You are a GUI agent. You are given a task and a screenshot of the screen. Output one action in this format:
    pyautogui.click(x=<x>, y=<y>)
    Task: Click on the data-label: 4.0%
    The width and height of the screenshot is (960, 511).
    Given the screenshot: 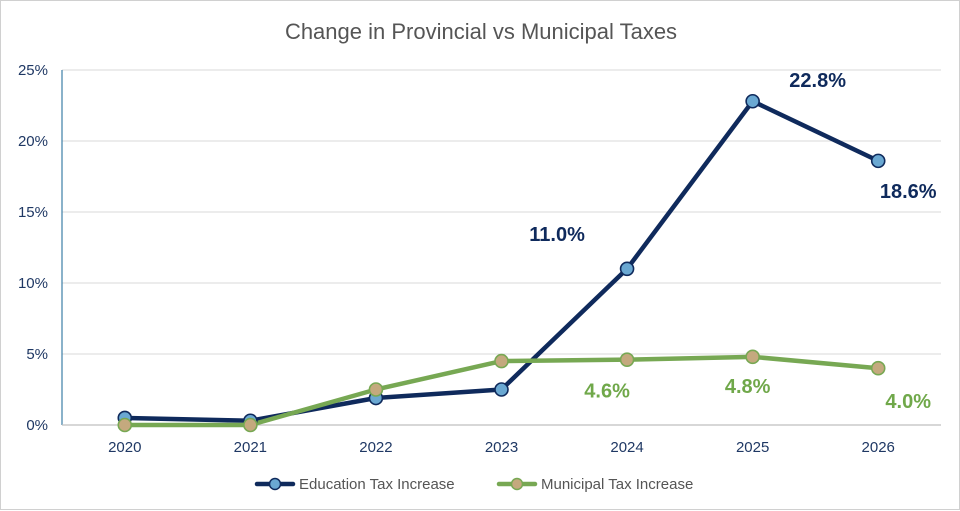 What is the action you would take?
    pyautogui.click(x=908, y=402)
    